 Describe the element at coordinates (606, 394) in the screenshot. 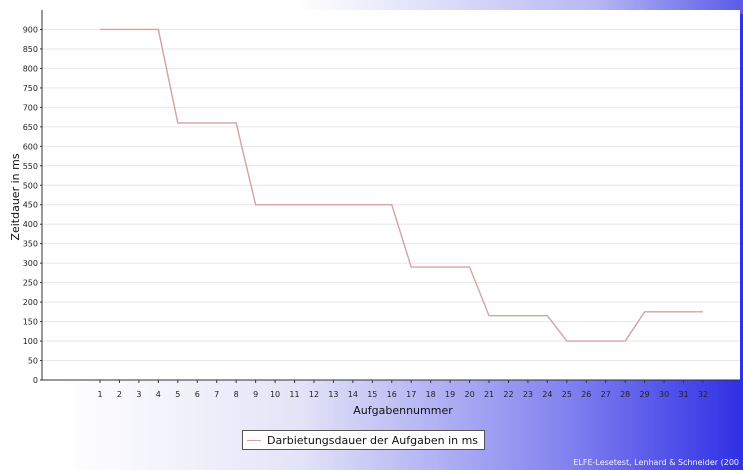

I see `x-tick-label: 27` at that location.